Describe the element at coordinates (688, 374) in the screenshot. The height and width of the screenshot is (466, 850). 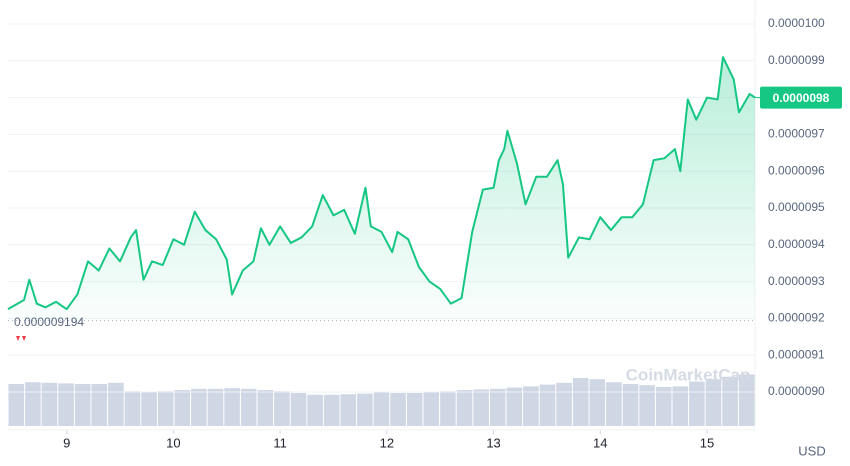
I see `watermark: CoinMarketCap` at that location.